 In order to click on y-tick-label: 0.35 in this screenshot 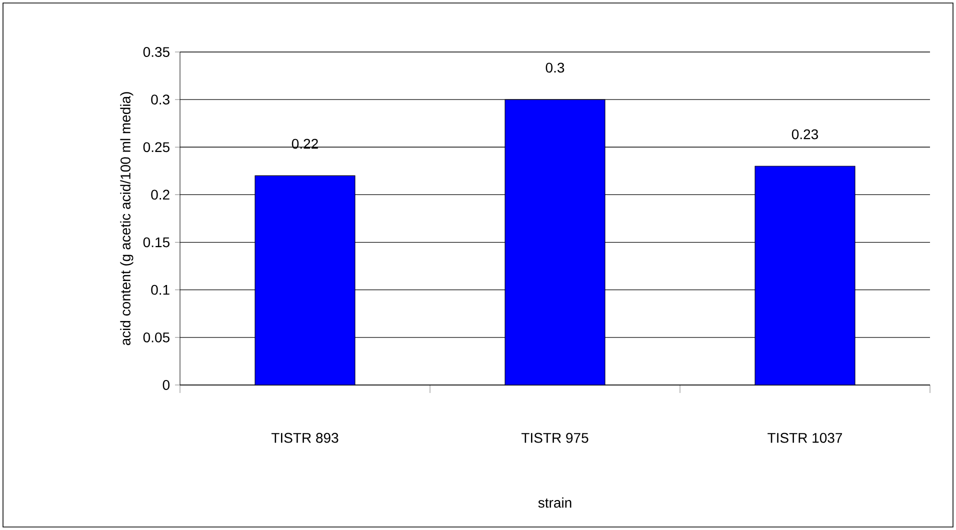, I will do `click(156, 52)`.